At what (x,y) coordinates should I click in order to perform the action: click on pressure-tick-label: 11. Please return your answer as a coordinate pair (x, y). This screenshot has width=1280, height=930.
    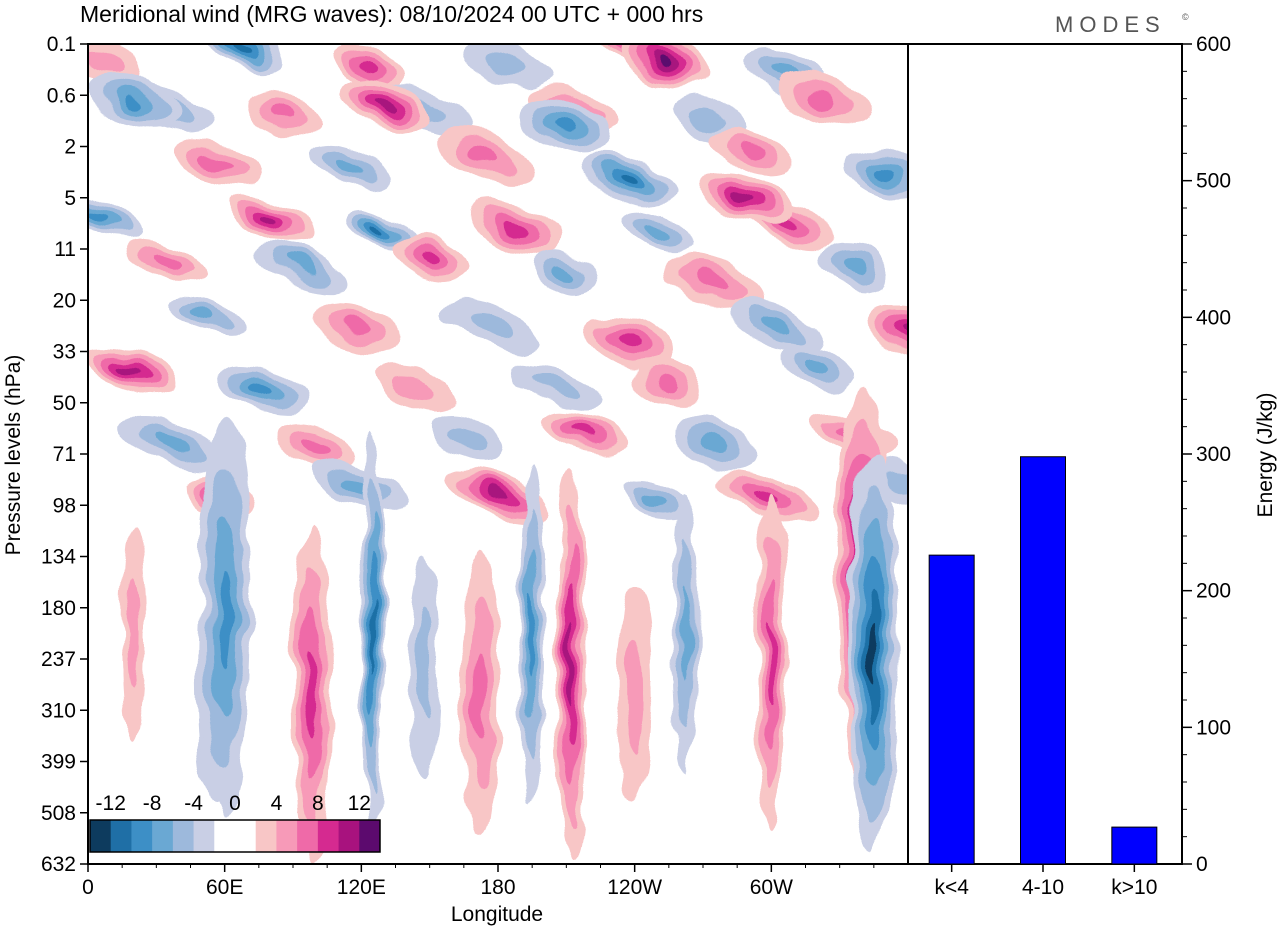
    Looking at the image, I should click on (65, 249).